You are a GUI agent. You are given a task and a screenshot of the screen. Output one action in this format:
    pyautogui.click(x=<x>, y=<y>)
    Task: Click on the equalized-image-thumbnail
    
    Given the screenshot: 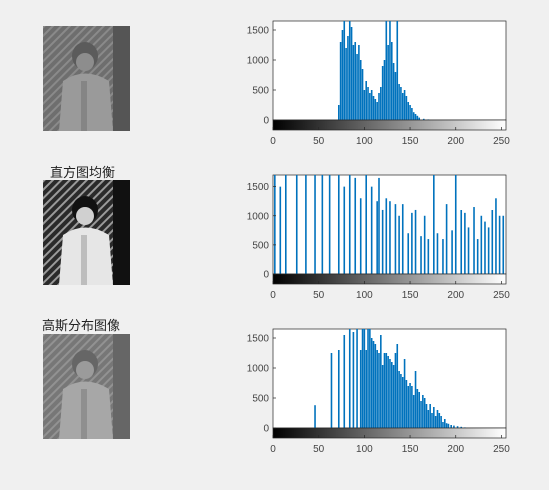 What is the action you would take?
    pyautogui.click(x=86, y=232)
    